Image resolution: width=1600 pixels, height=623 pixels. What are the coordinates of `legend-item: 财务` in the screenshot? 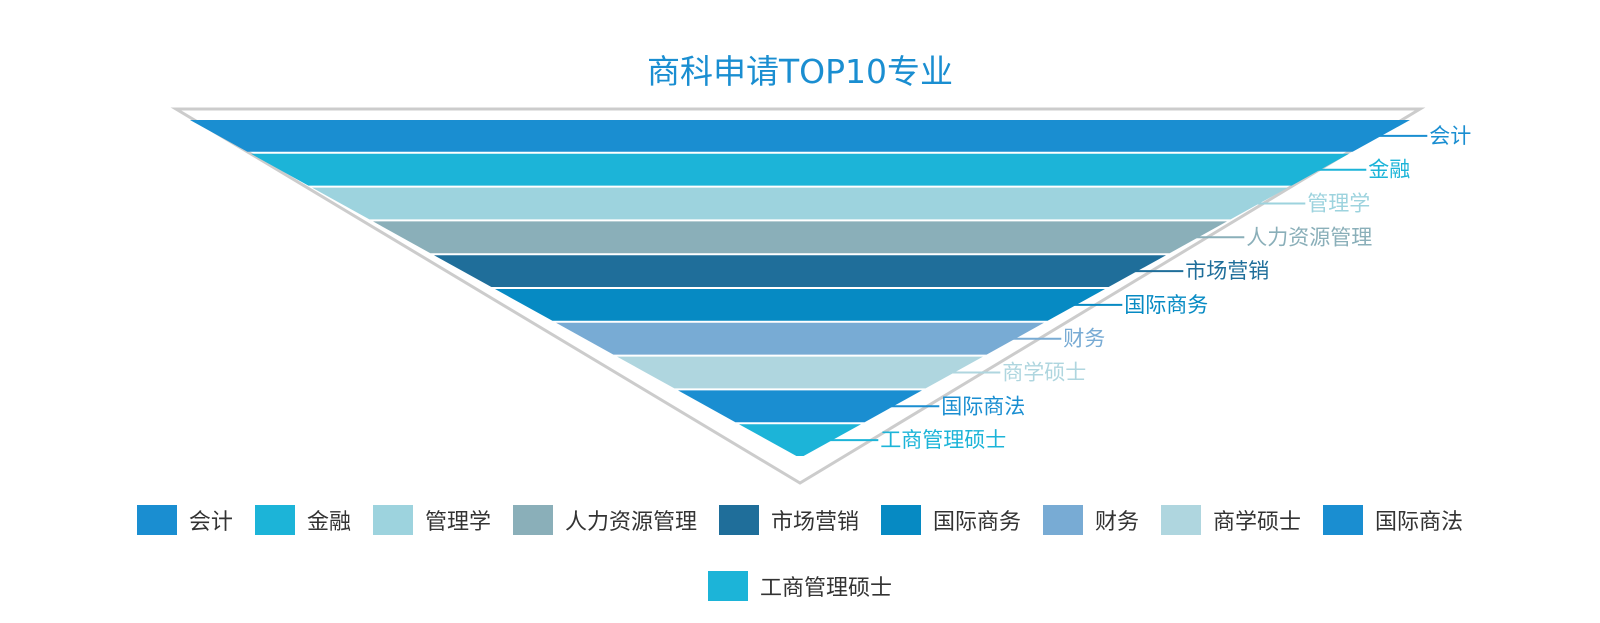 It's located at (1091, 520).